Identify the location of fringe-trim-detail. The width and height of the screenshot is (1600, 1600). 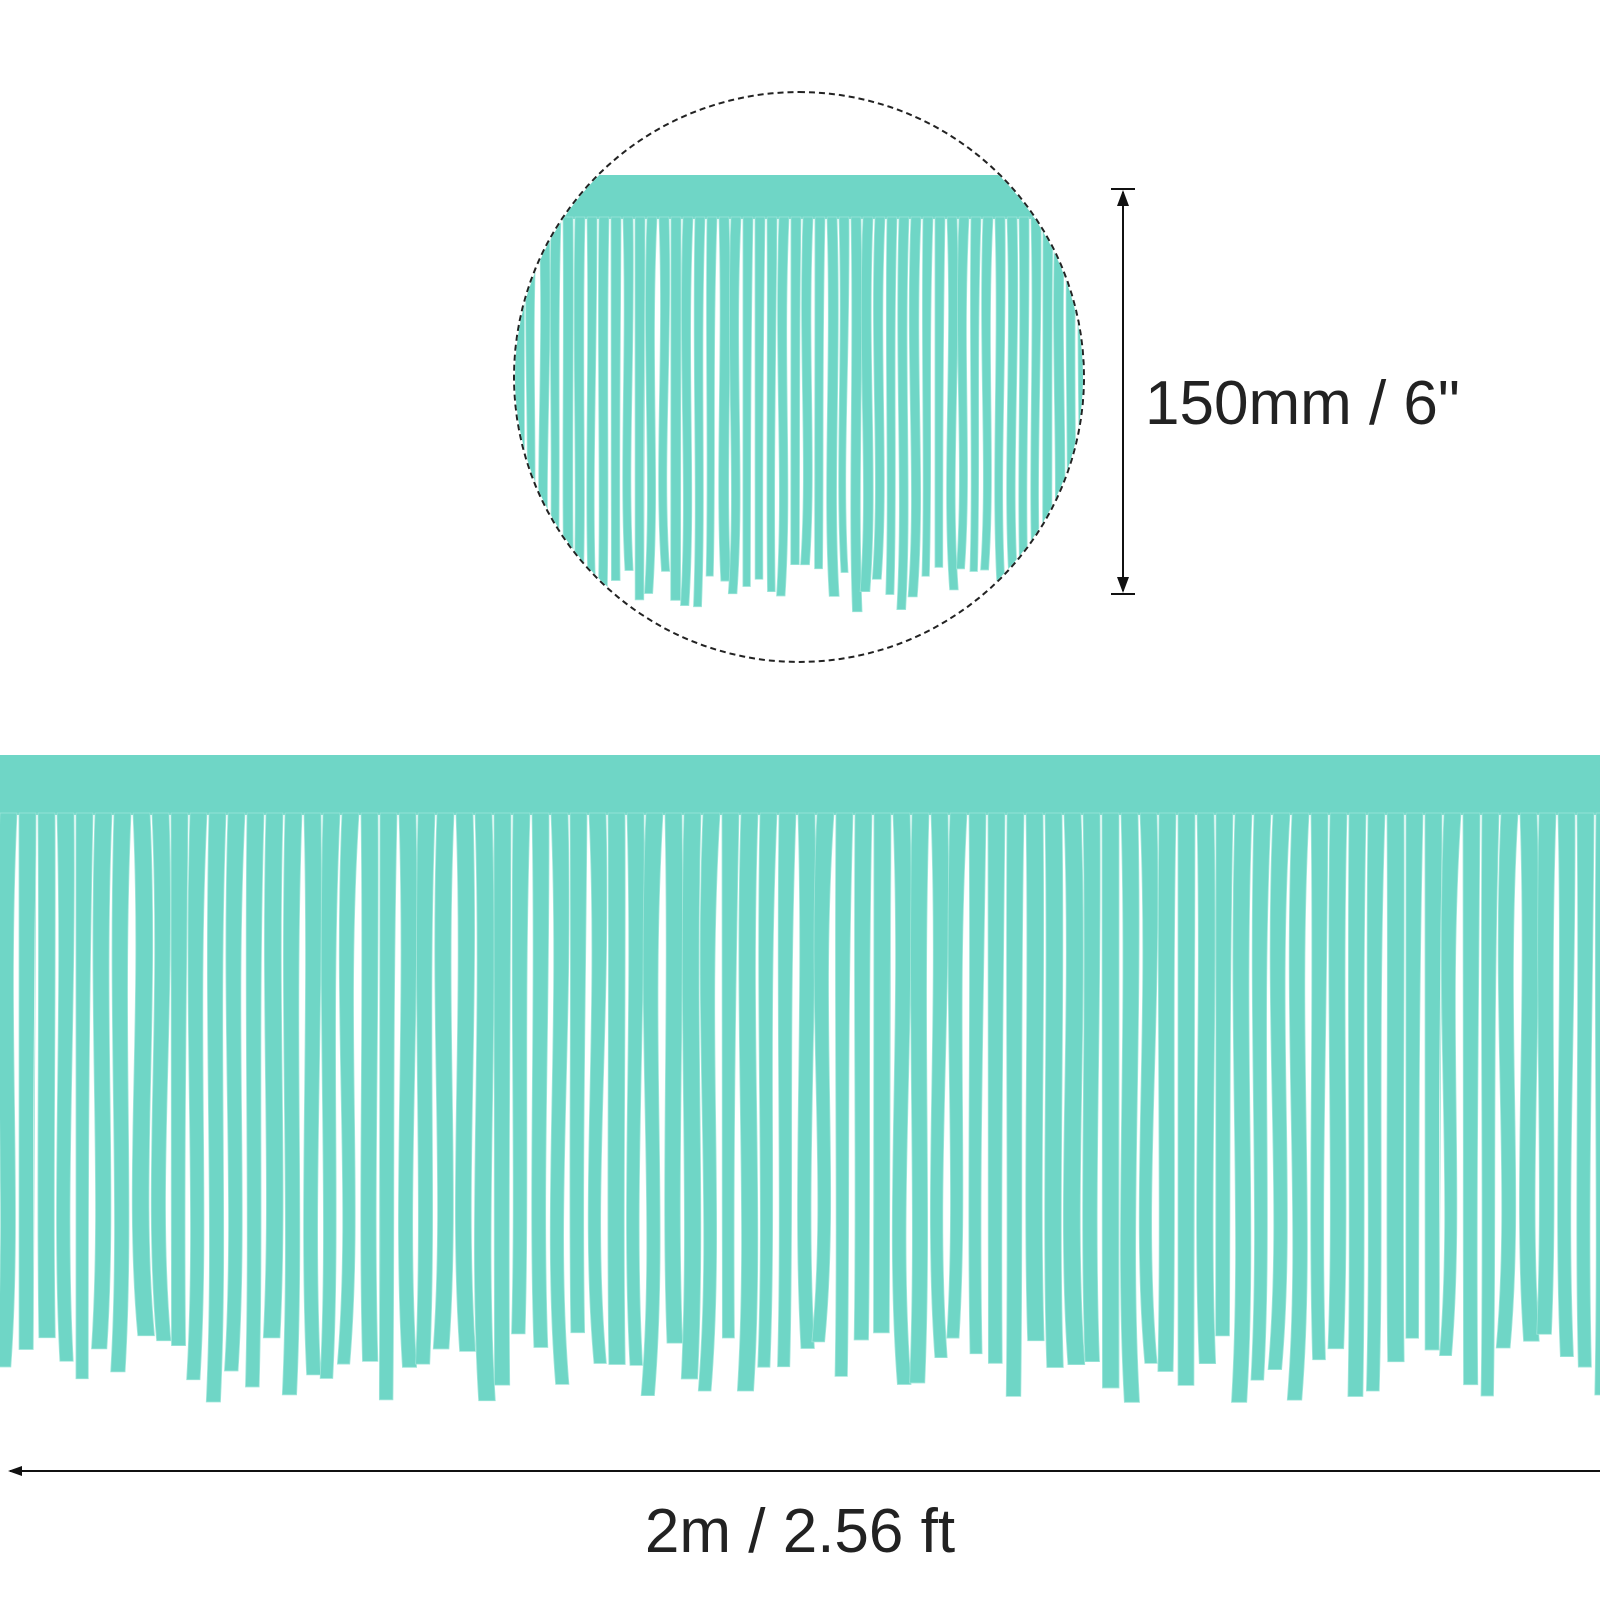
(799, 394).